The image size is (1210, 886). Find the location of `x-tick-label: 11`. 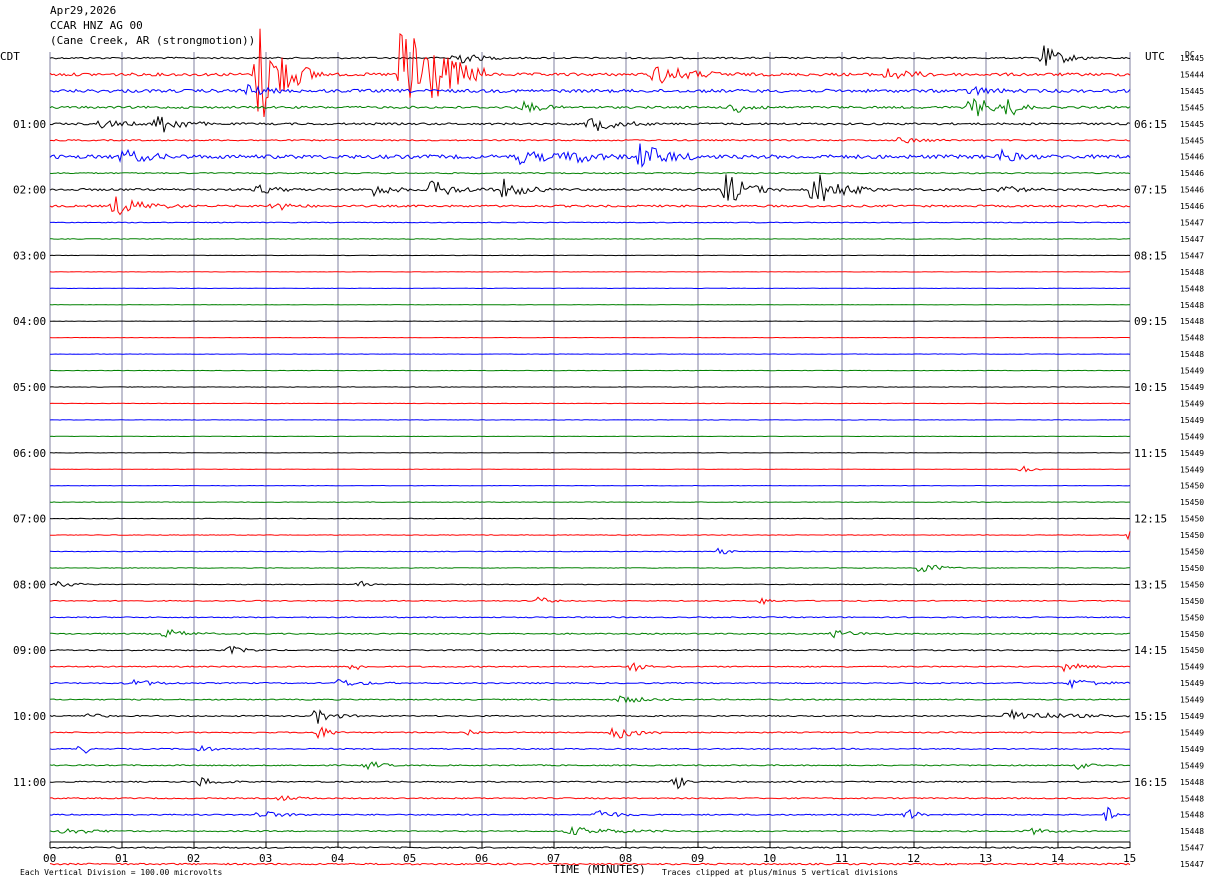

x-tick-label: 11 is located at coordinates (841, 858).